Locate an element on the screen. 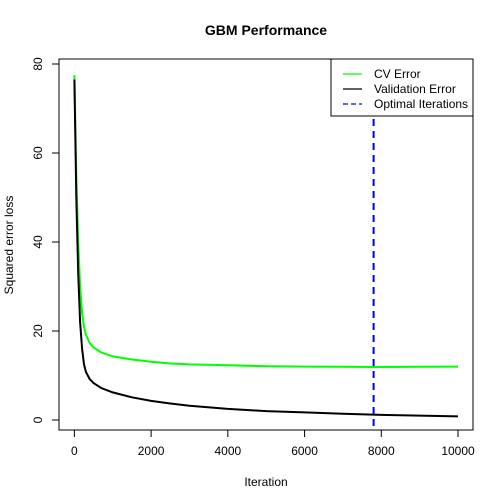 The image size is (504, 504). x-tick-label: 4000 is located at coordinates (227, 451).